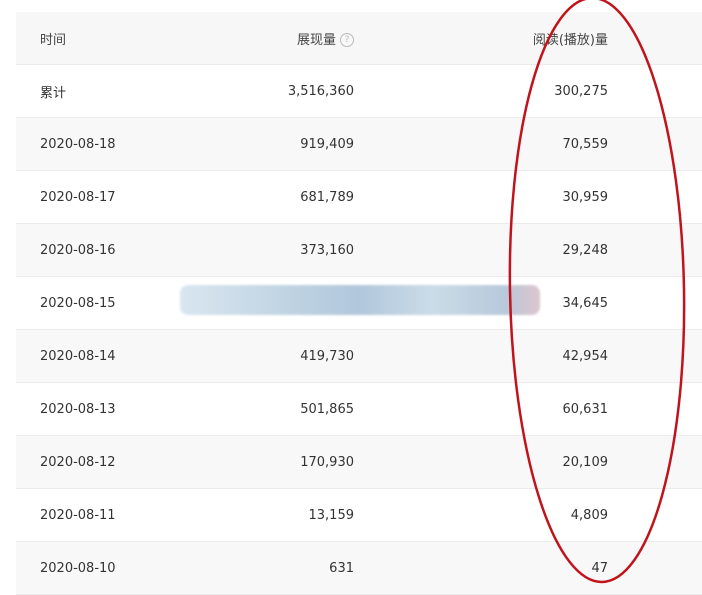  What do you see at coordinates (360, 300) in the screenshot?
I see `redaction-blur` at bounding box center [360, 300].